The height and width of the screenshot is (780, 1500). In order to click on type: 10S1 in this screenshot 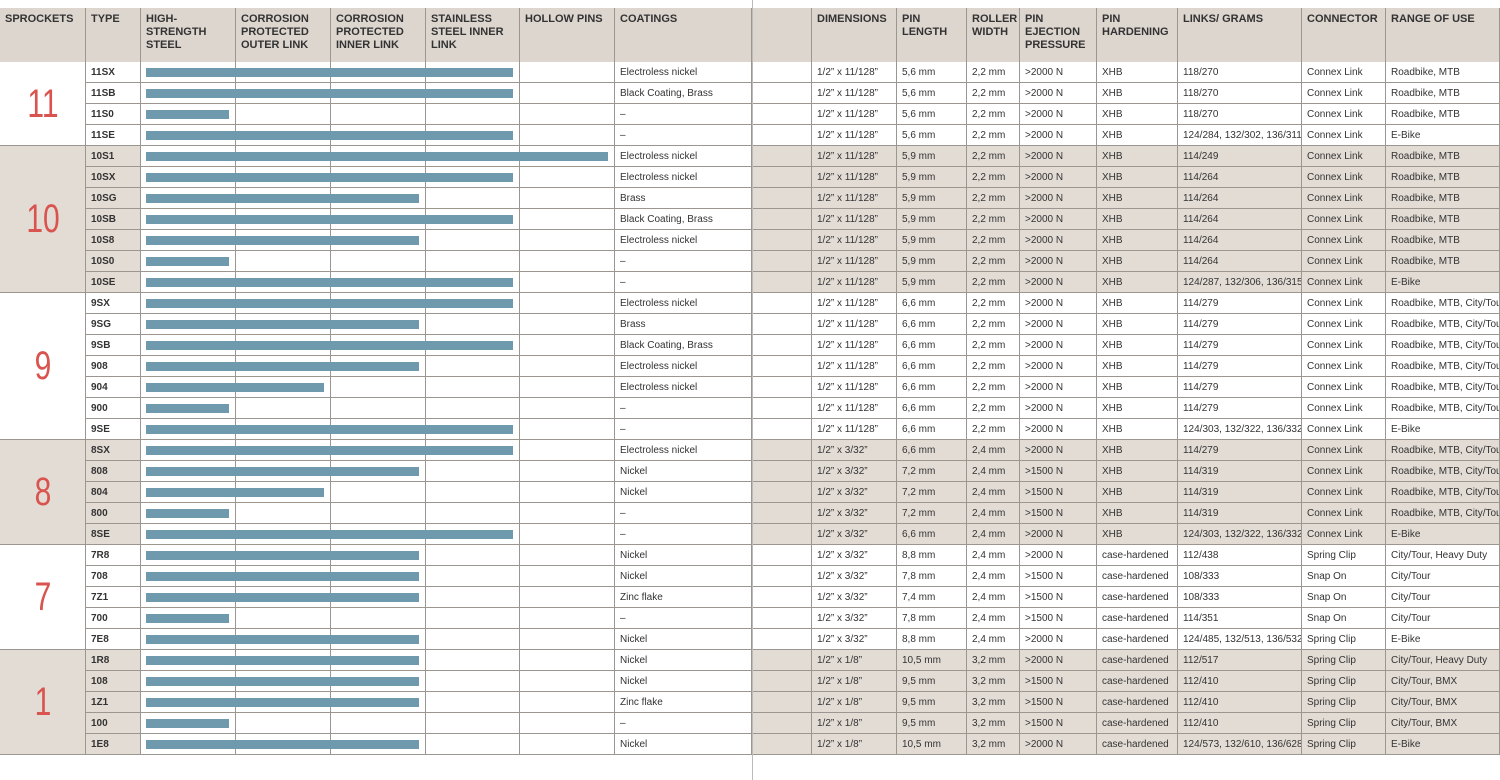, I will do `click(113, 156)`.